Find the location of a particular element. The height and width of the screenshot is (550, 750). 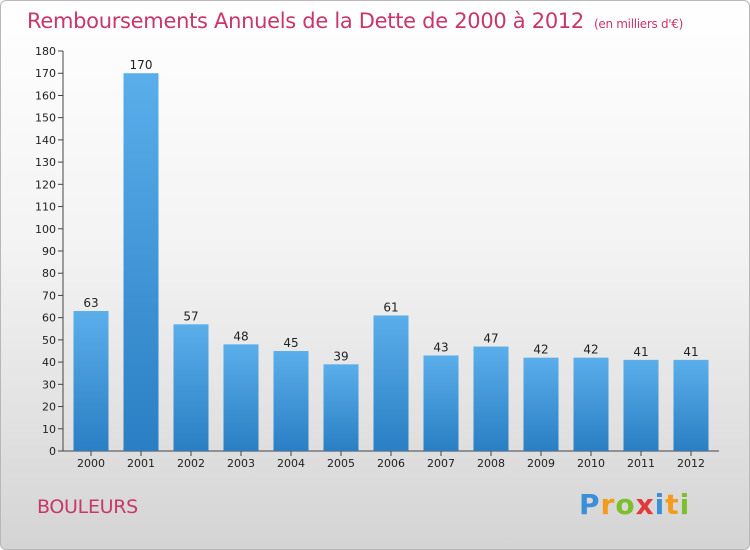

data-label: 57 is located at coordinates (190, 316).